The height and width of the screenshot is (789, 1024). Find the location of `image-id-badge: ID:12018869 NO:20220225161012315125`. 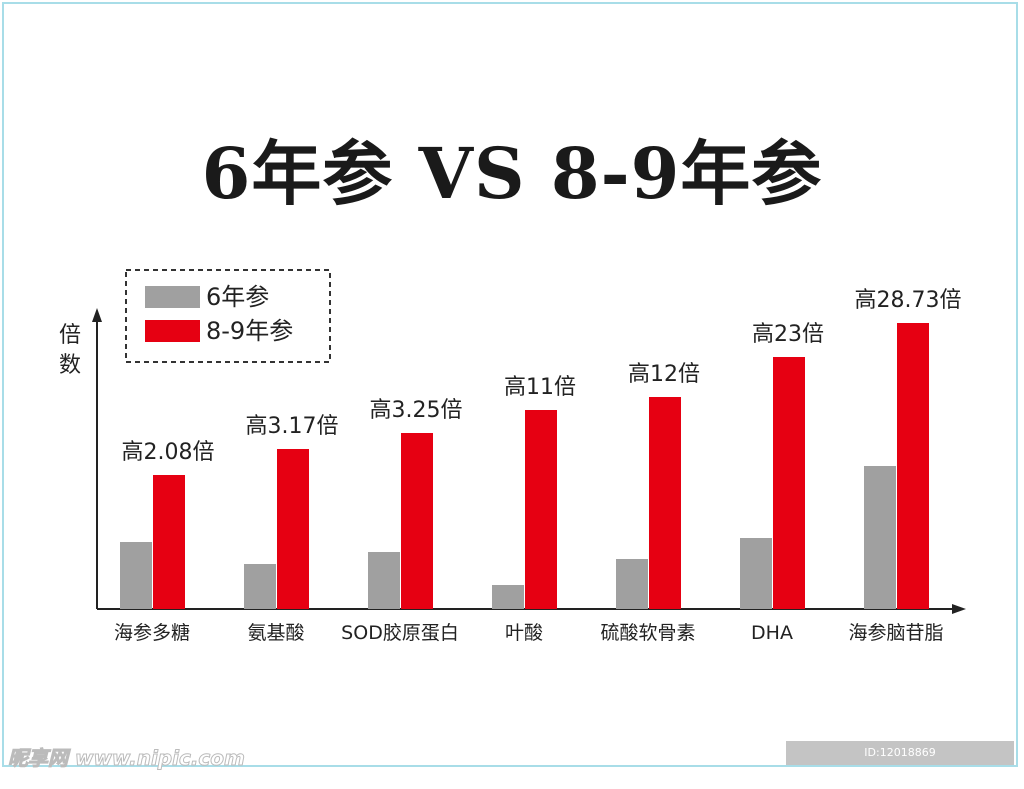

image-id-badge: ID:12018869 NO:20220225161012315125 is located at coordinates (900, 762).